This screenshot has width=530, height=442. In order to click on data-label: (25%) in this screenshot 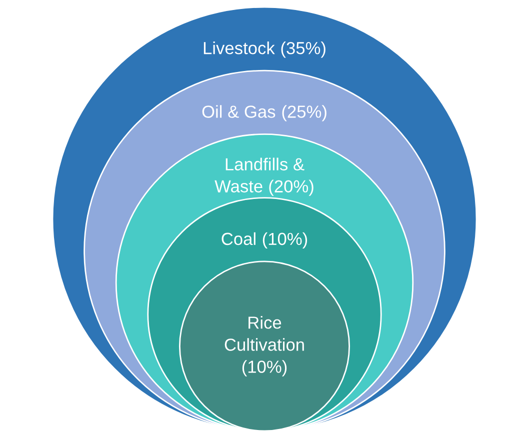, I will do `click(304, 113)`.